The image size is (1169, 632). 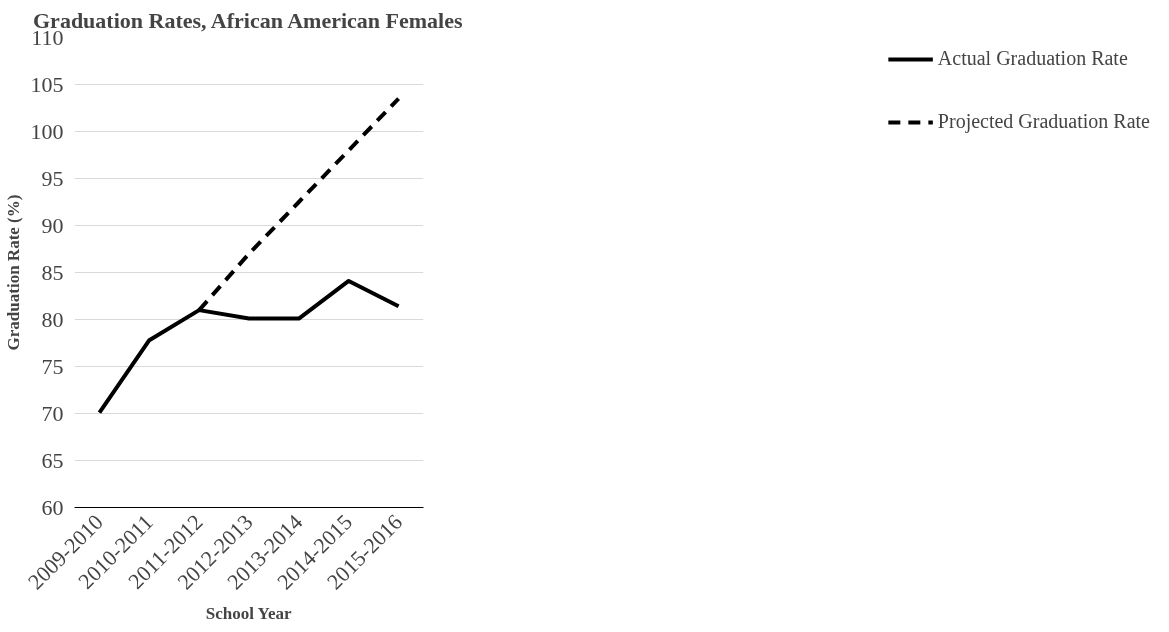 I want to click on y-tick-label: 70, so click(x=52, y=413).